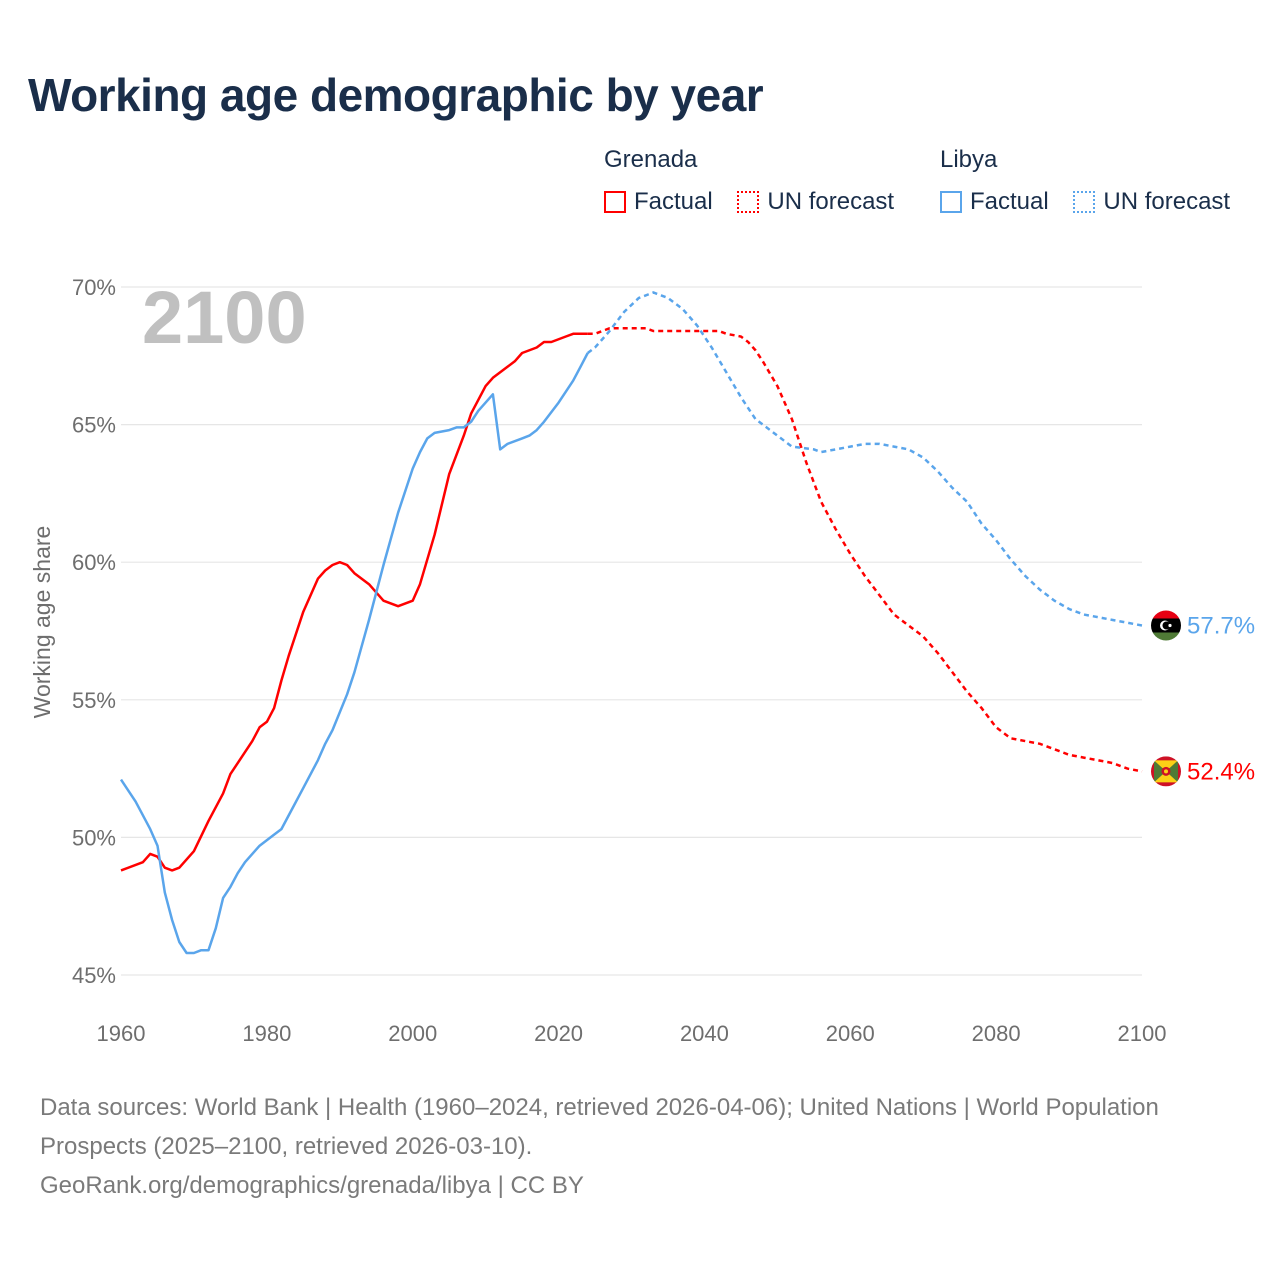 The width and height of the screenshot is (1280, 1280). I want to click on libya-forecast-line, so click(864, 459).